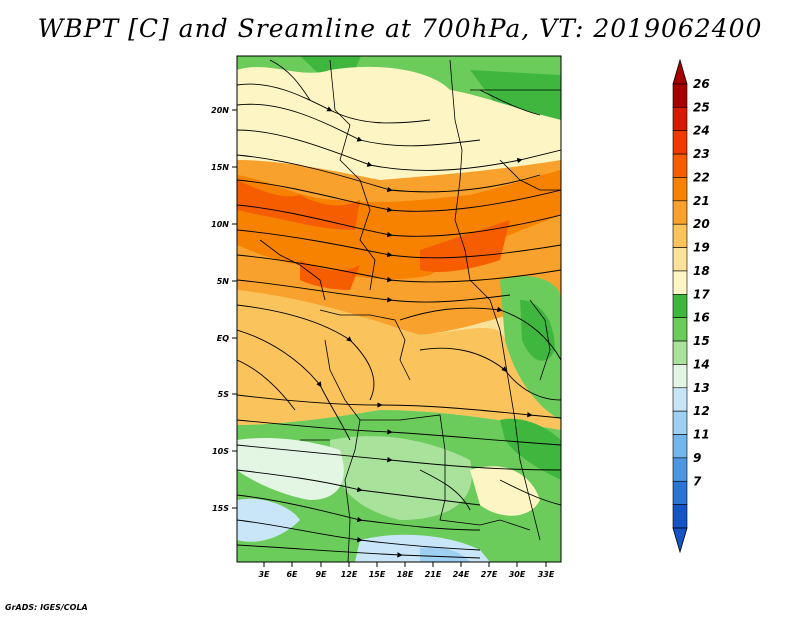 This screenshot has height=618, width=800. I want to click on lon-label: 30E, so click(517, 574).